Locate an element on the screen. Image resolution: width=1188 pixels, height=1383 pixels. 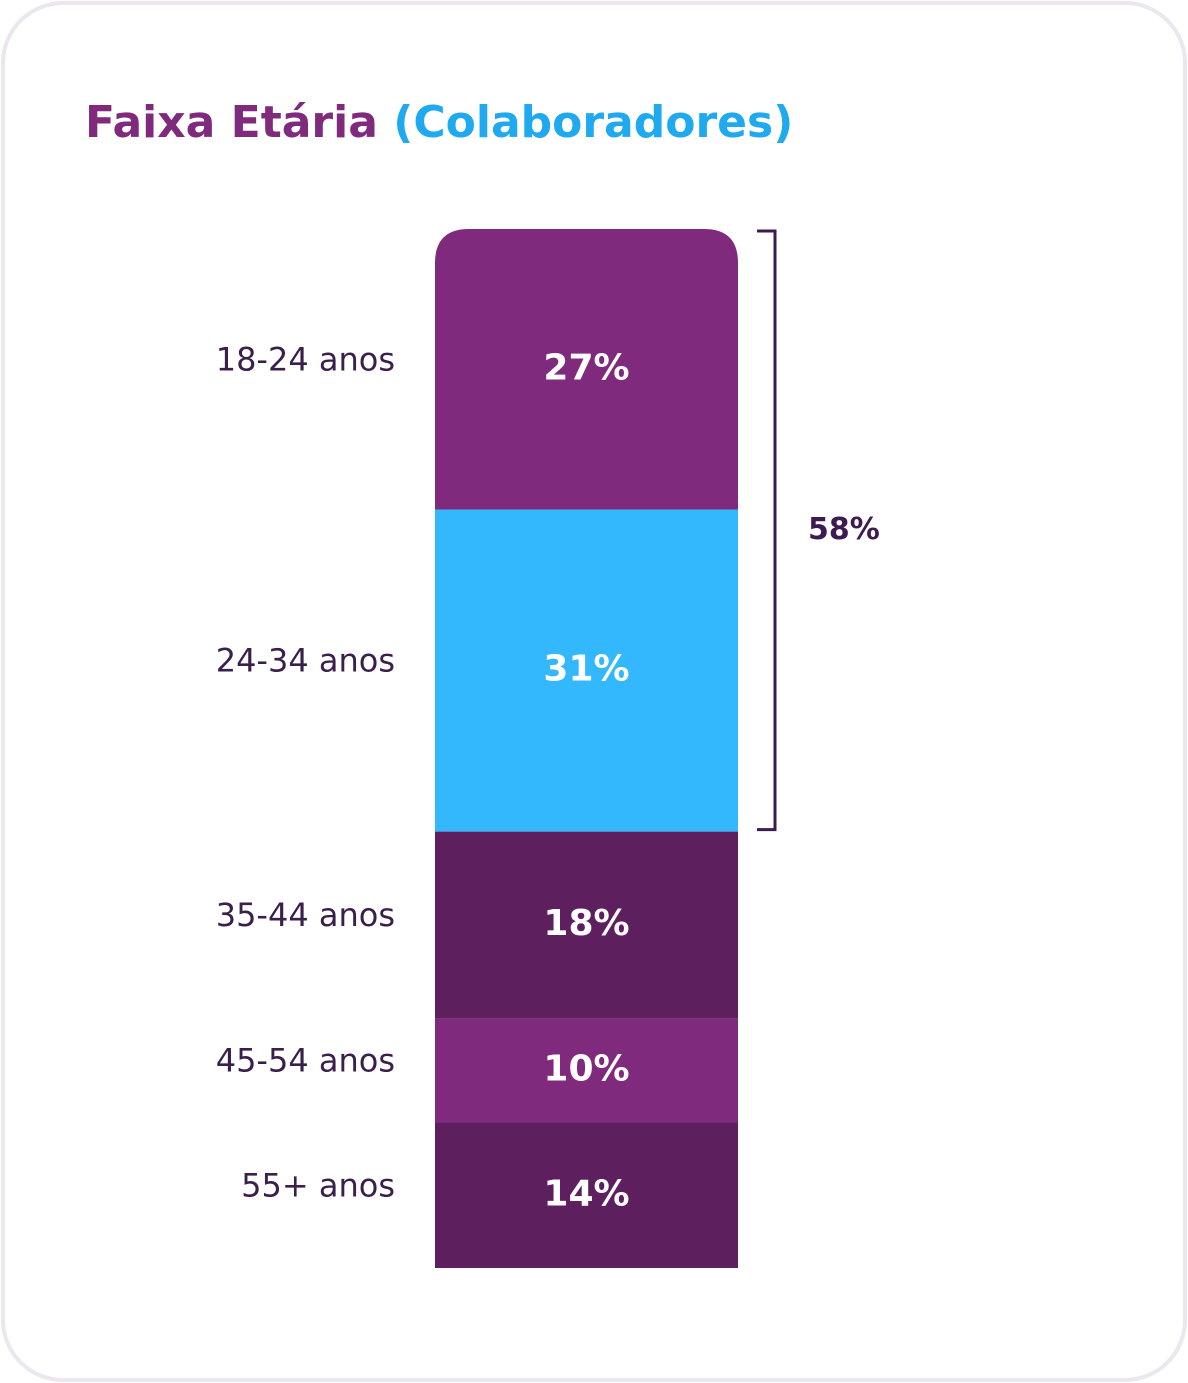
bracket is located at coordinates (767, 530).